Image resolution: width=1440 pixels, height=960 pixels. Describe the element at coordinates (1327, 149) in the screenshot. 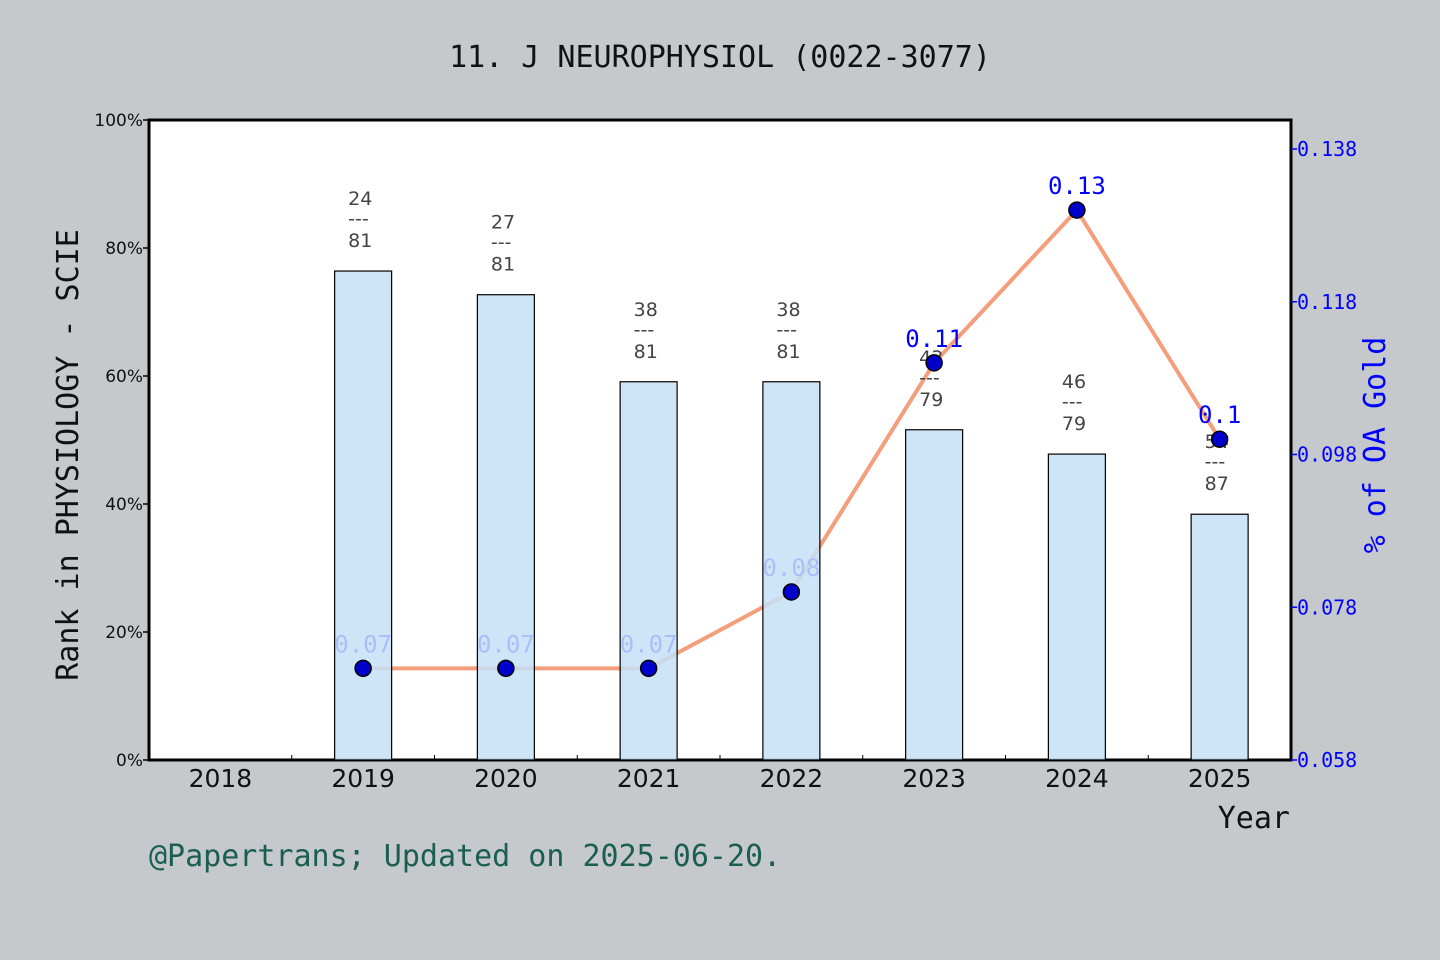

I see `y2-tick-label: 0.138` at that location.